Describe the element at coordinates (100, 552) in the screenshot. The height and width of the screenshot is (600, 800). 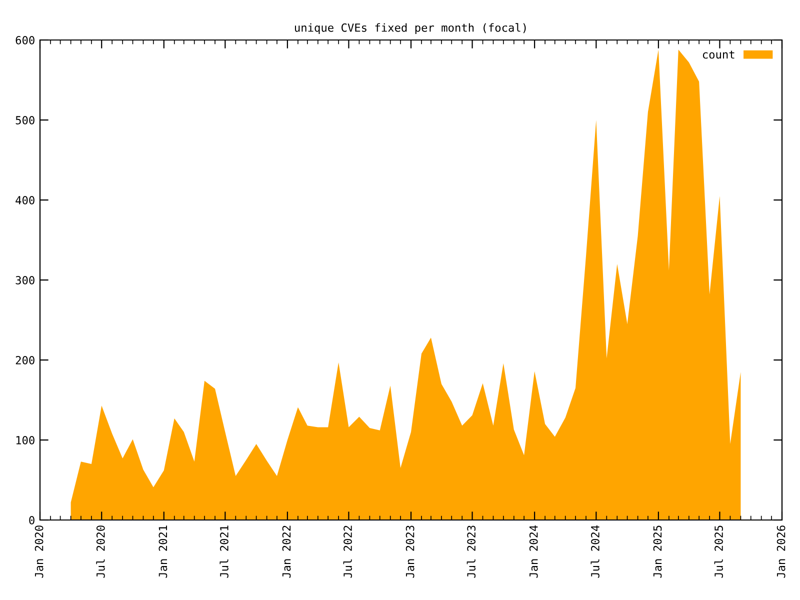
I see `x-tick-label: Jul 2020` at that location.